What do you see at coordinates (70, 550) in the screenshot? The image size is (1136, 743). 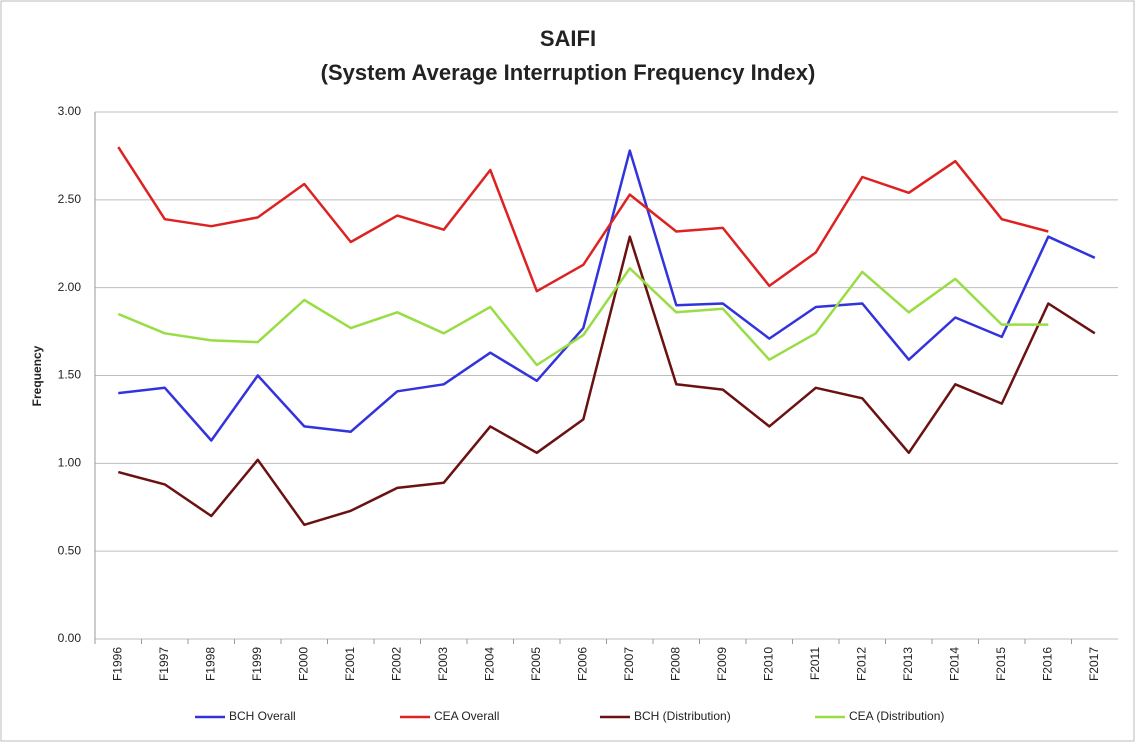 I see `y-tick-label: 0.50` at bounding box center [70, 550].